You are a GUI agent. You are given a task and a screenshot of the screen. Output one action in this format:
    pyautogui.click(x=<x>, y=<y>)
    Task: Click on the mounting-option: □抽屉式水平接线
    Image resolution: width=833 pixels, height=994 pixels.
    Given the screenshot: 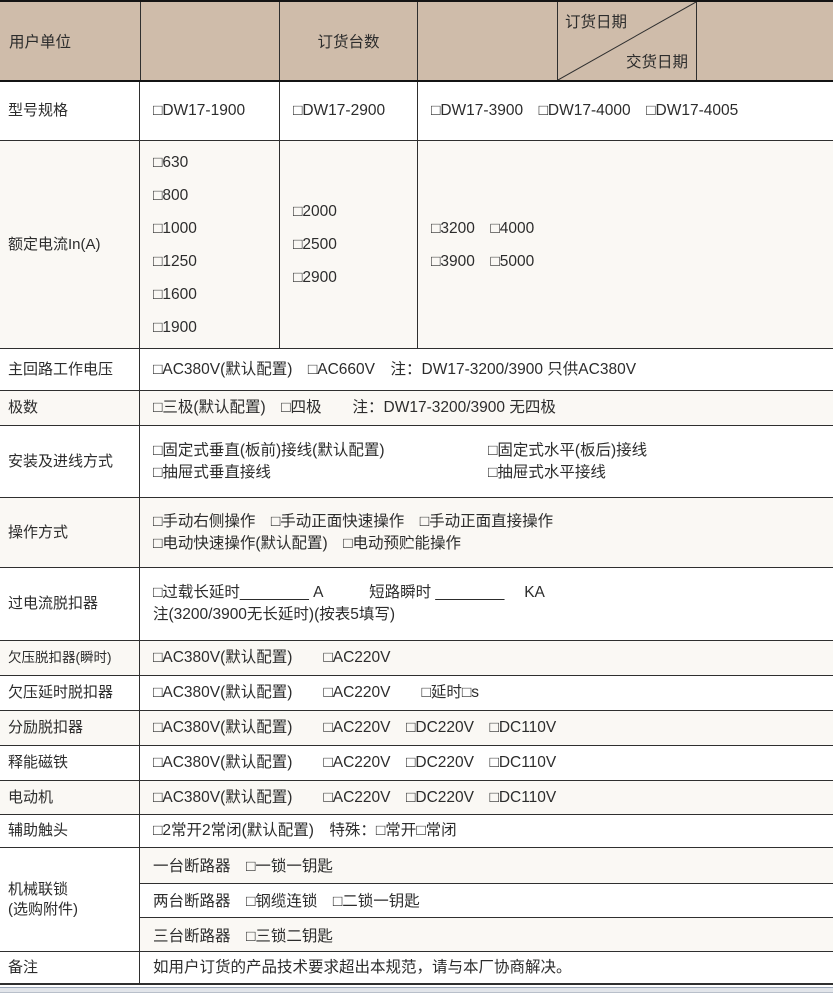 What is the action you would take?
    pyautogui.click(x=547, y=472)
    